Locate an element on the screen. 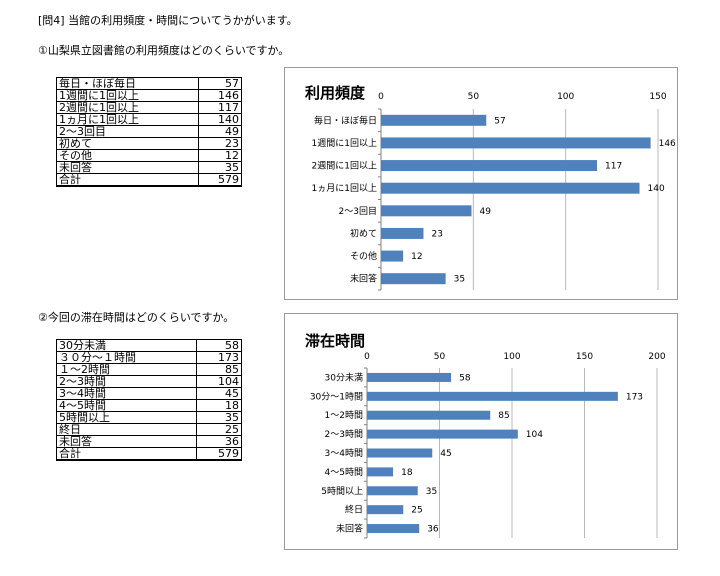 The width and height of the screenshot is (720, 576). q1-heading: ①山梨県立図書館の利用頻度はどのくらいですか。 is located at coordinates (164, 50).